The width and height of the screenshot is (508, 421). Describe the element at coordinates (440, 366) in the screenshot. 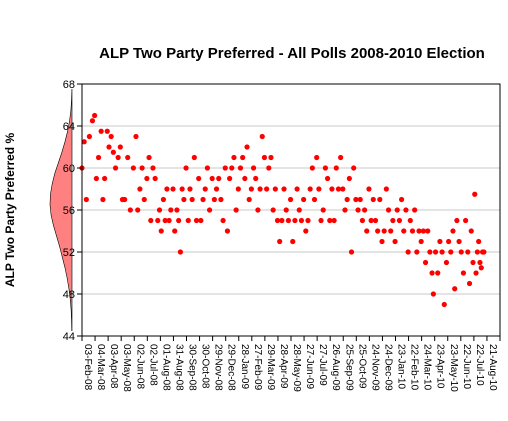

I see `x-tick-label: 23-Apr-10` at that location.